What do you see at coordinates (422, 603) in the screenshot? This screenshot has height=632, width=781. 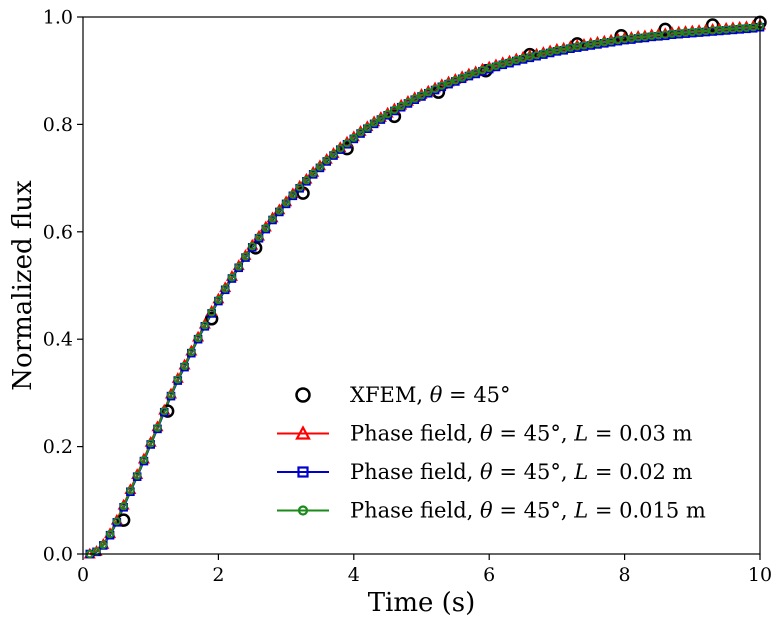 I see `x-axis-label: Time (s)` at bounding box center [422, 603].